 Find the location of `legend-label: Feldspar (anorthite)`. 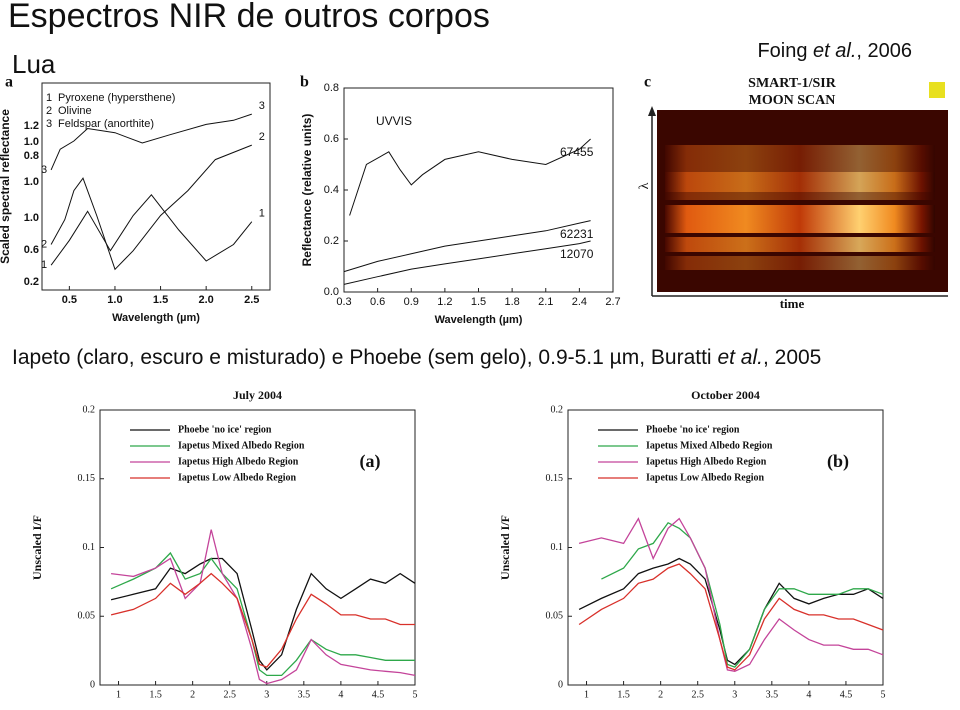

legend-label: Feldspar (anorthite) is located at coordinates (106, 124).